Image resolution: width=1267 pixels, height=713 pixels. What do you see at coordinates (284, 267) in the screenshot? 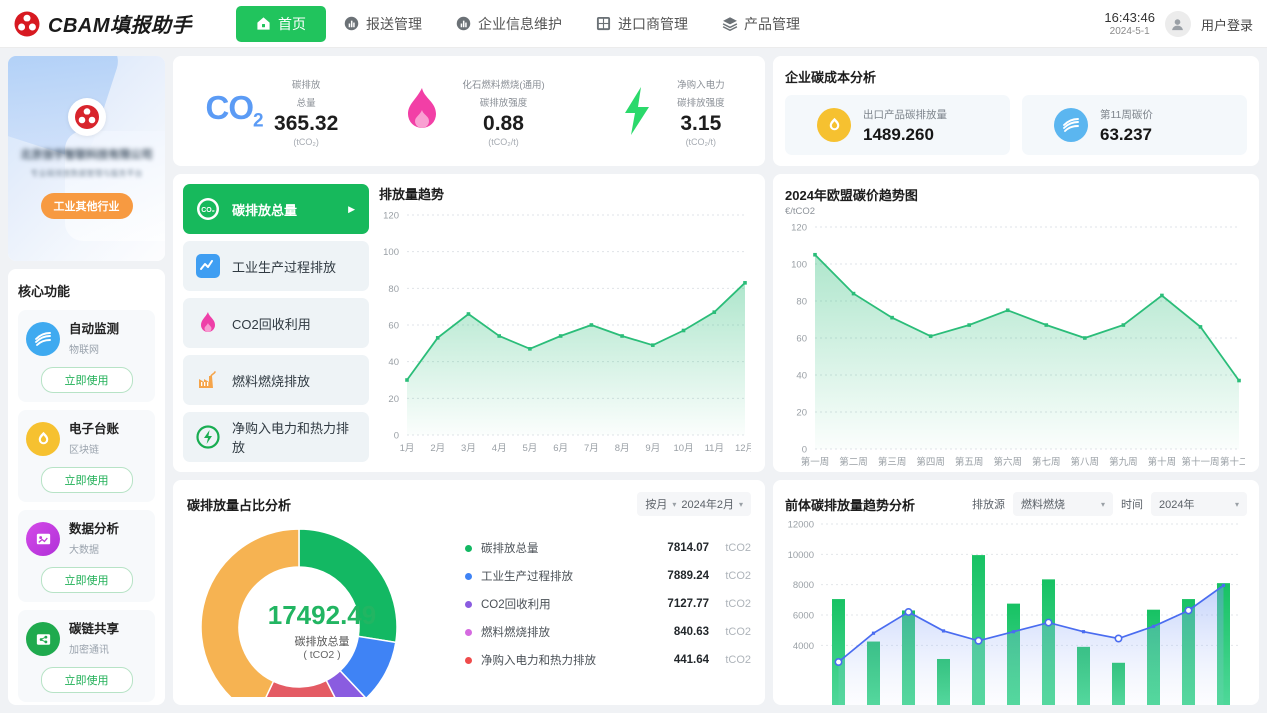
I see `menu-item-label: 工业生产过程排放` at bounding box center [284, 267].